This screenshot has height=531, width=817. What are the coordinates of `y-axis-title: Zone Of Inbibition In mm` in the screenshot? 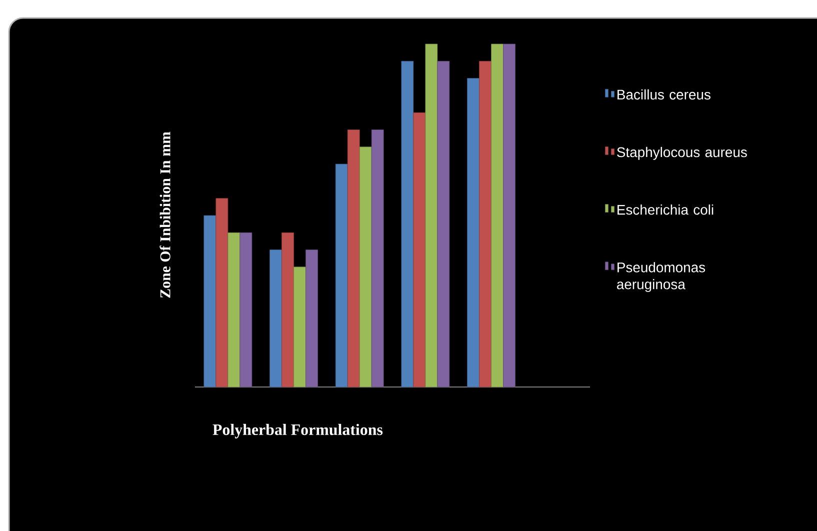 It's located at (165, 215).